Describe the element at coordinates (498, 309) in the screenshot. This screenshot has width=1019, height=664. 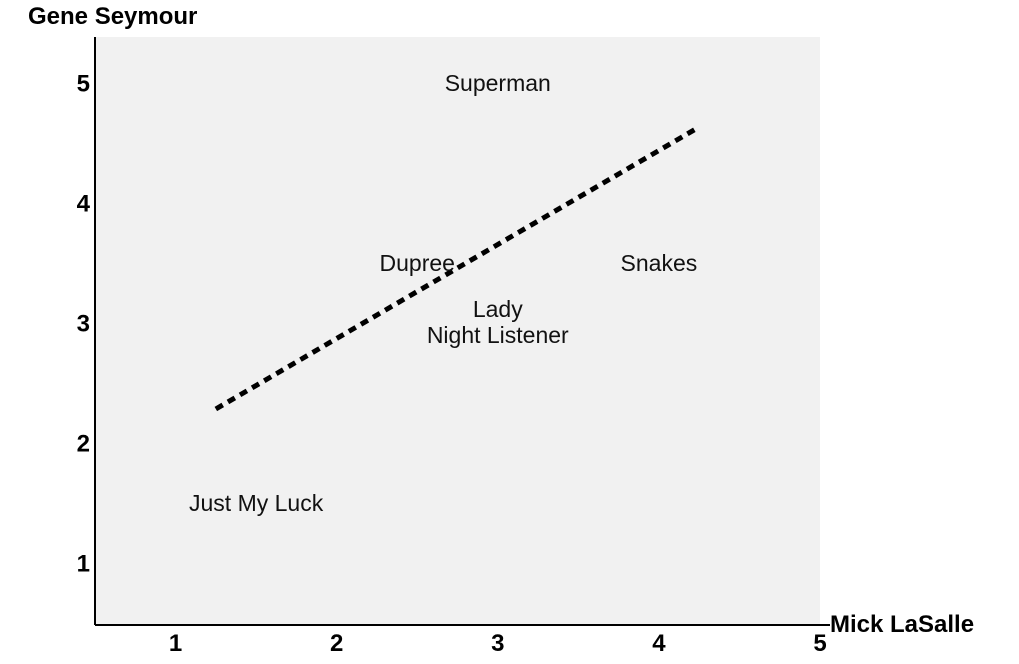
I see `point-label-3: Lady` at that location.